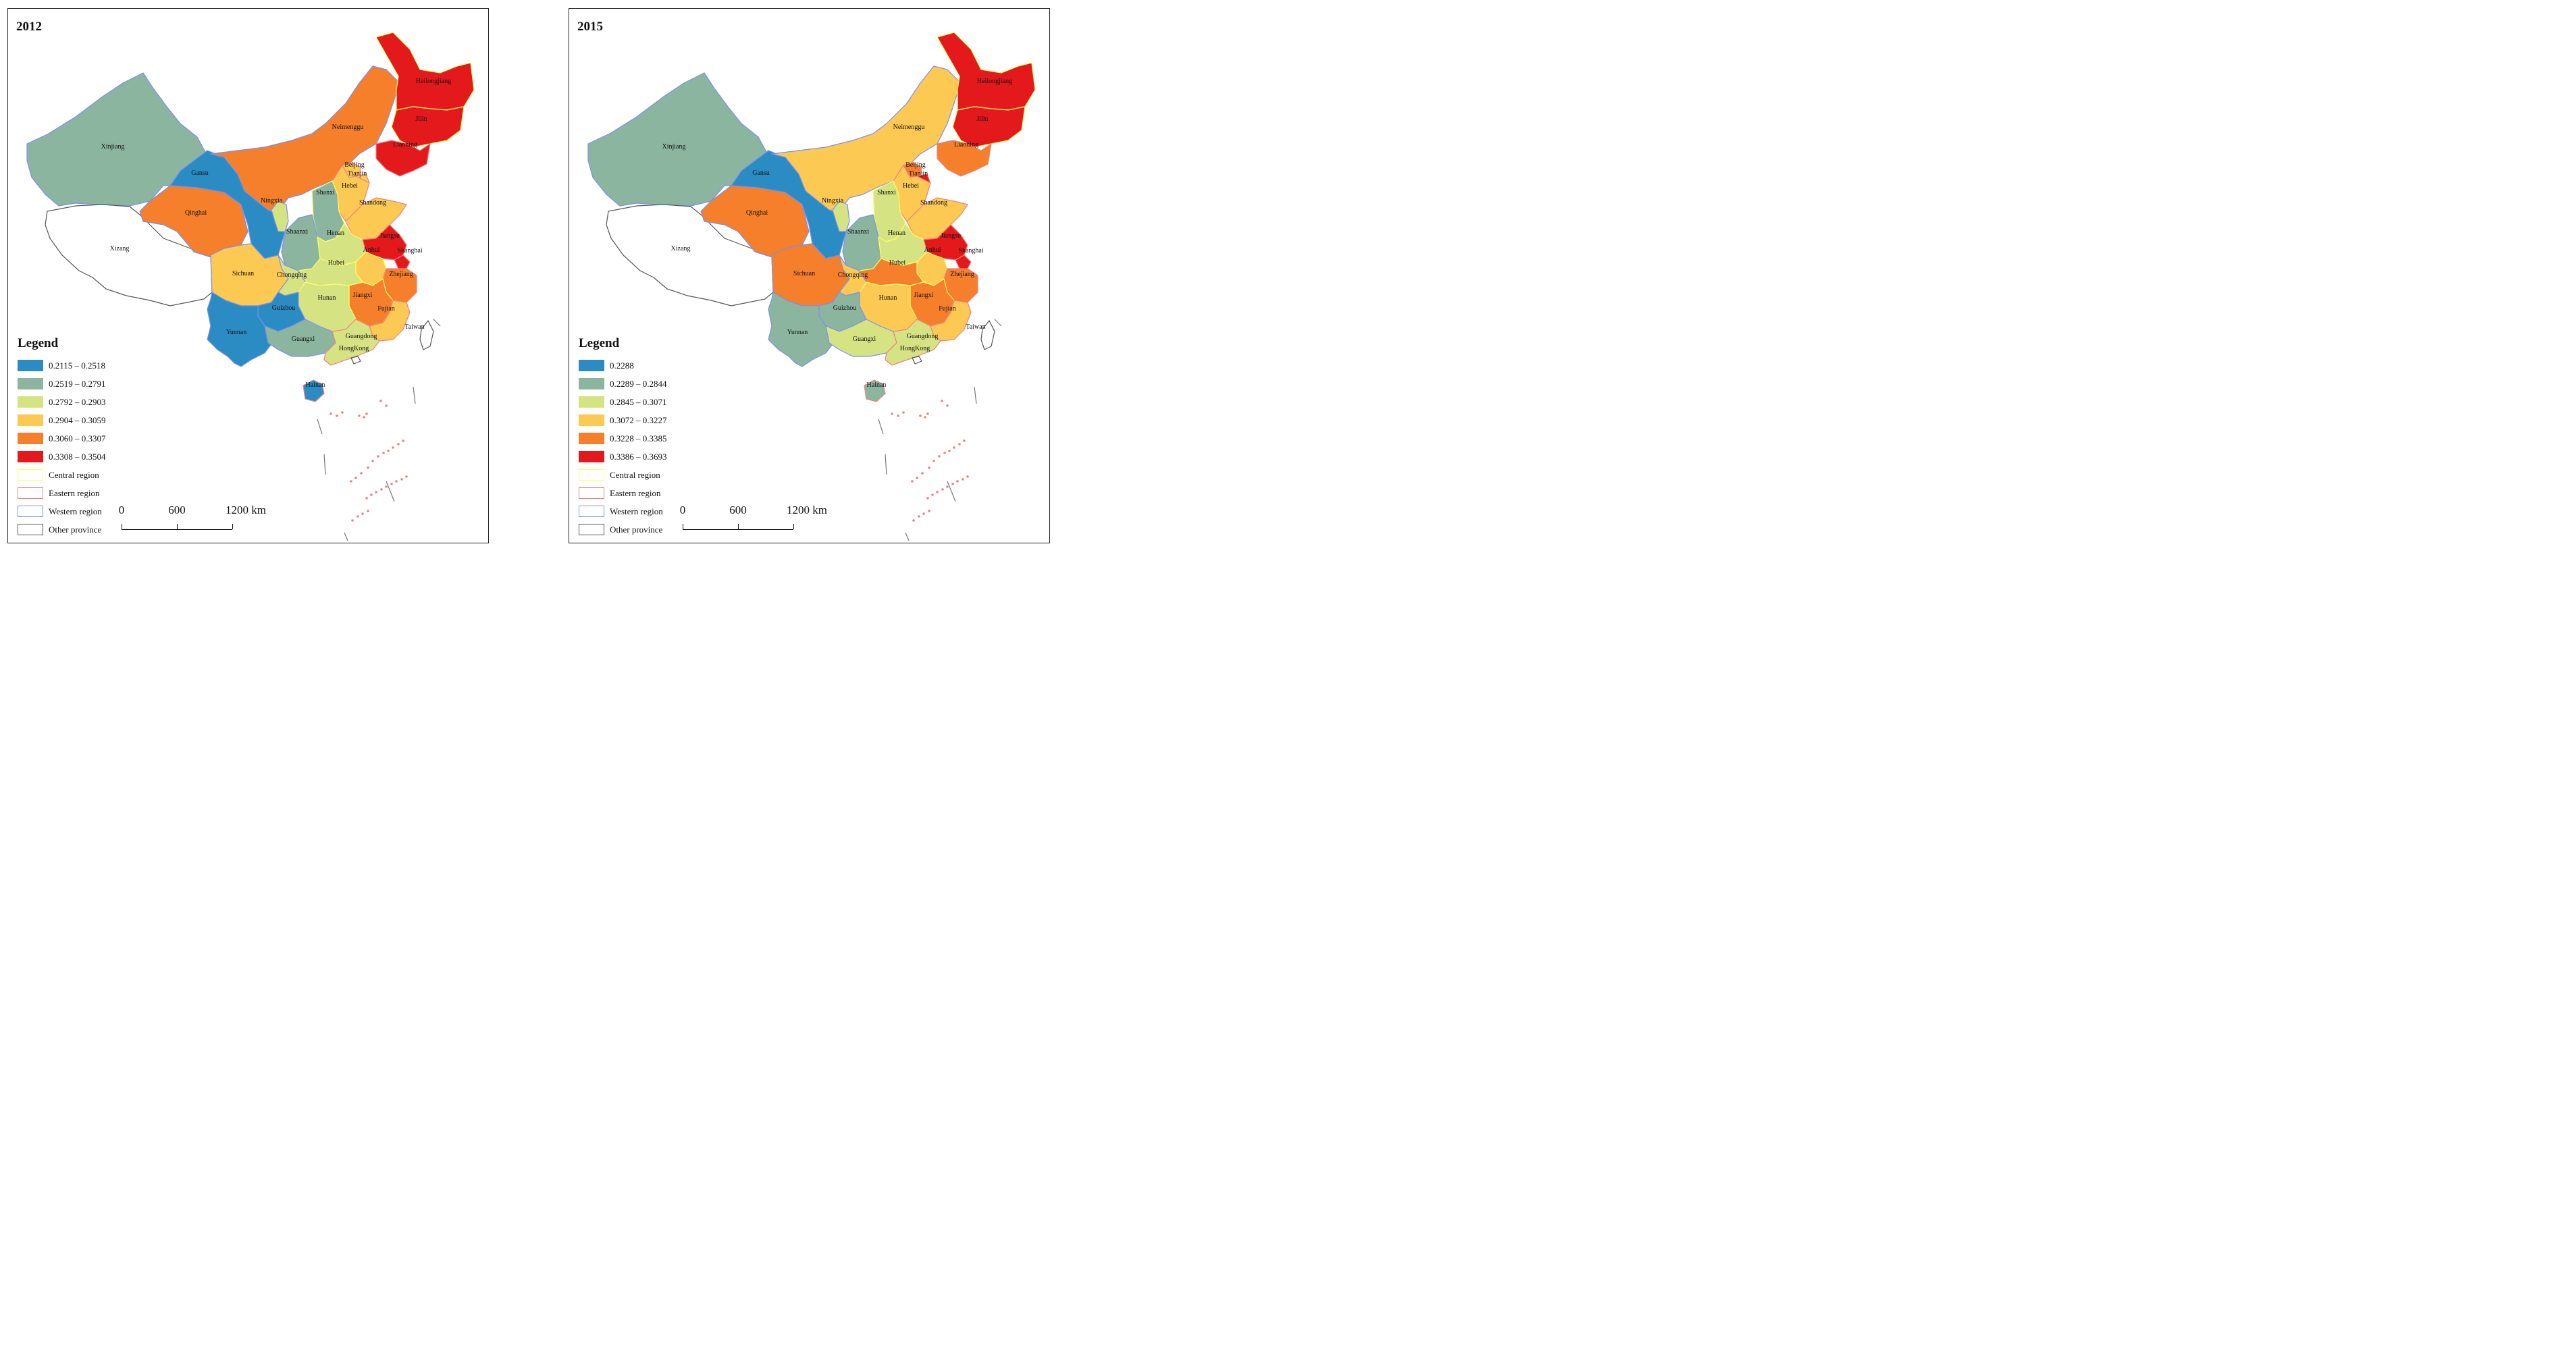 Image resolution: width=2576 pixels, height=1350 pixels. What do you see at coordinates (933, 203) in the screenshot?
I see `province-label-shandong: Shandong` at bounding box center [933, 203].